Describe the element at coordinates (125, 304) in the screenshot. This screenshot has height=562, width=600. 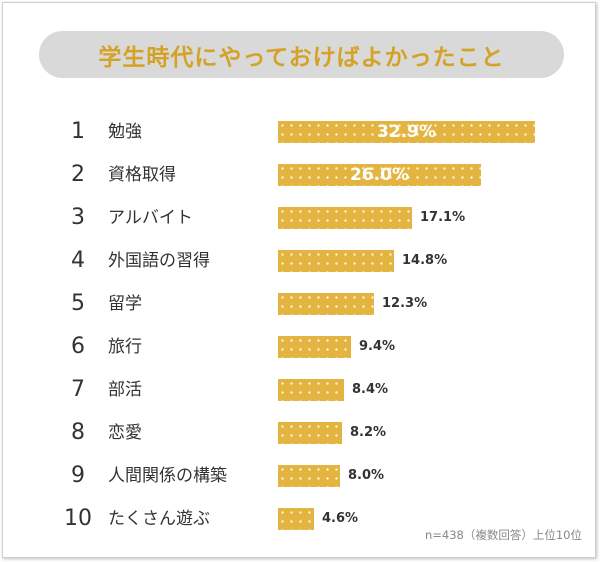
I see `category-label: 留学` at that location.